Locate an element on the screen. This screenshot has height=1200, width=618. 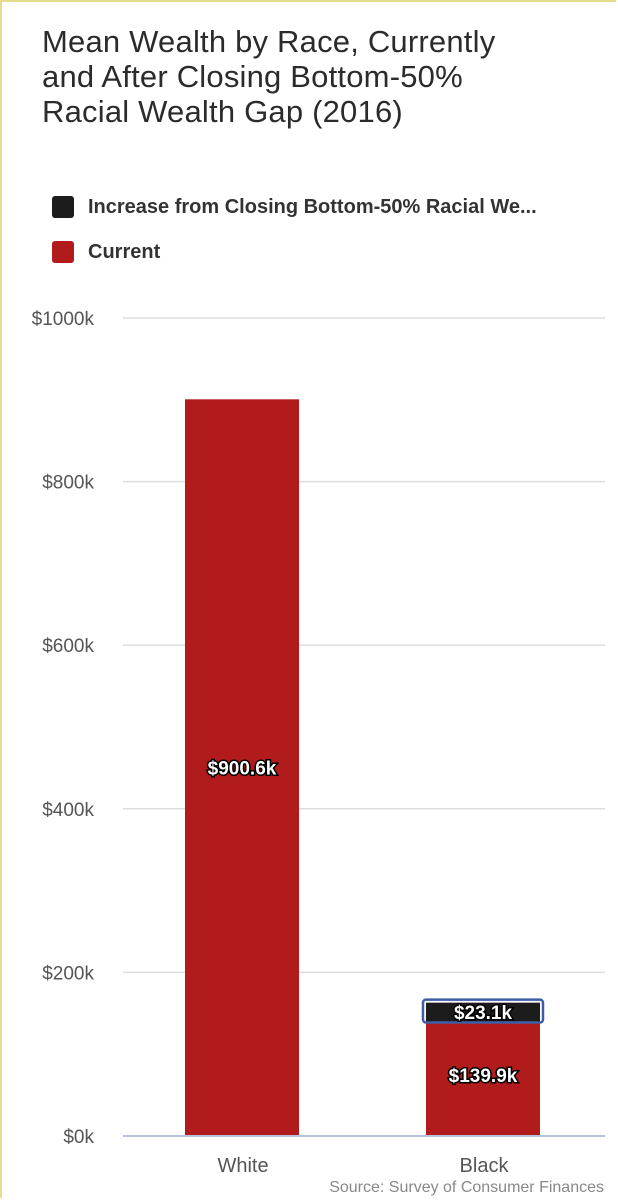
y-tick-label: $600k is located at coordinates (68, 646).